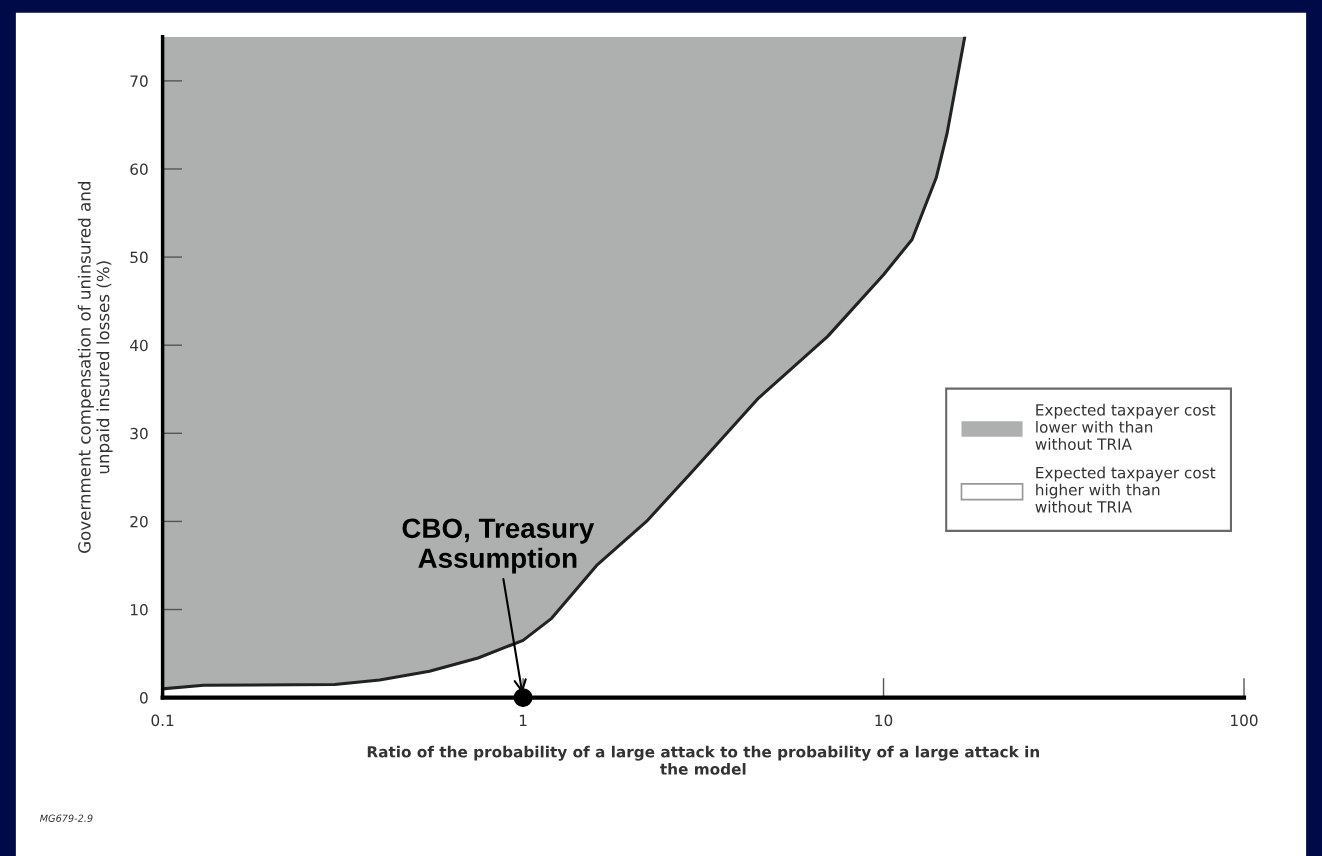 The height and width of the screenshot is (856, 1322). What do you see at coordinates (139, 81) in the screenshot?
I see `y-tick-label: 70` at bounding box center [139, 81].